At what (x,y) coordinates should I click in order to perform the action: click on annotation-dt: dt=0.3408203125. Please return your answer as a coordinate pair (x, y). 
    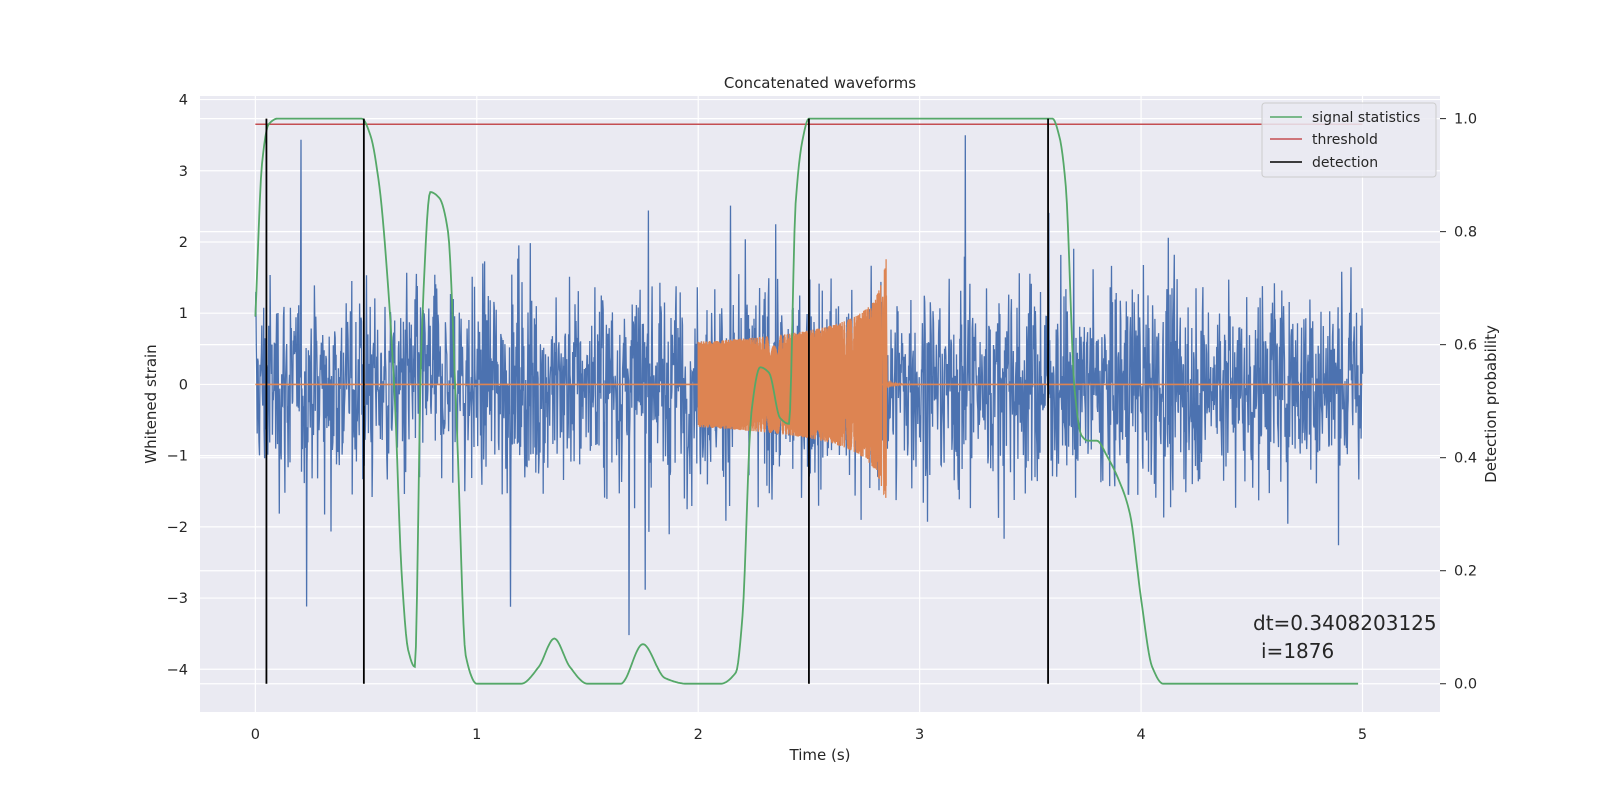
    Looking at the image, I should click on (1345, 623).